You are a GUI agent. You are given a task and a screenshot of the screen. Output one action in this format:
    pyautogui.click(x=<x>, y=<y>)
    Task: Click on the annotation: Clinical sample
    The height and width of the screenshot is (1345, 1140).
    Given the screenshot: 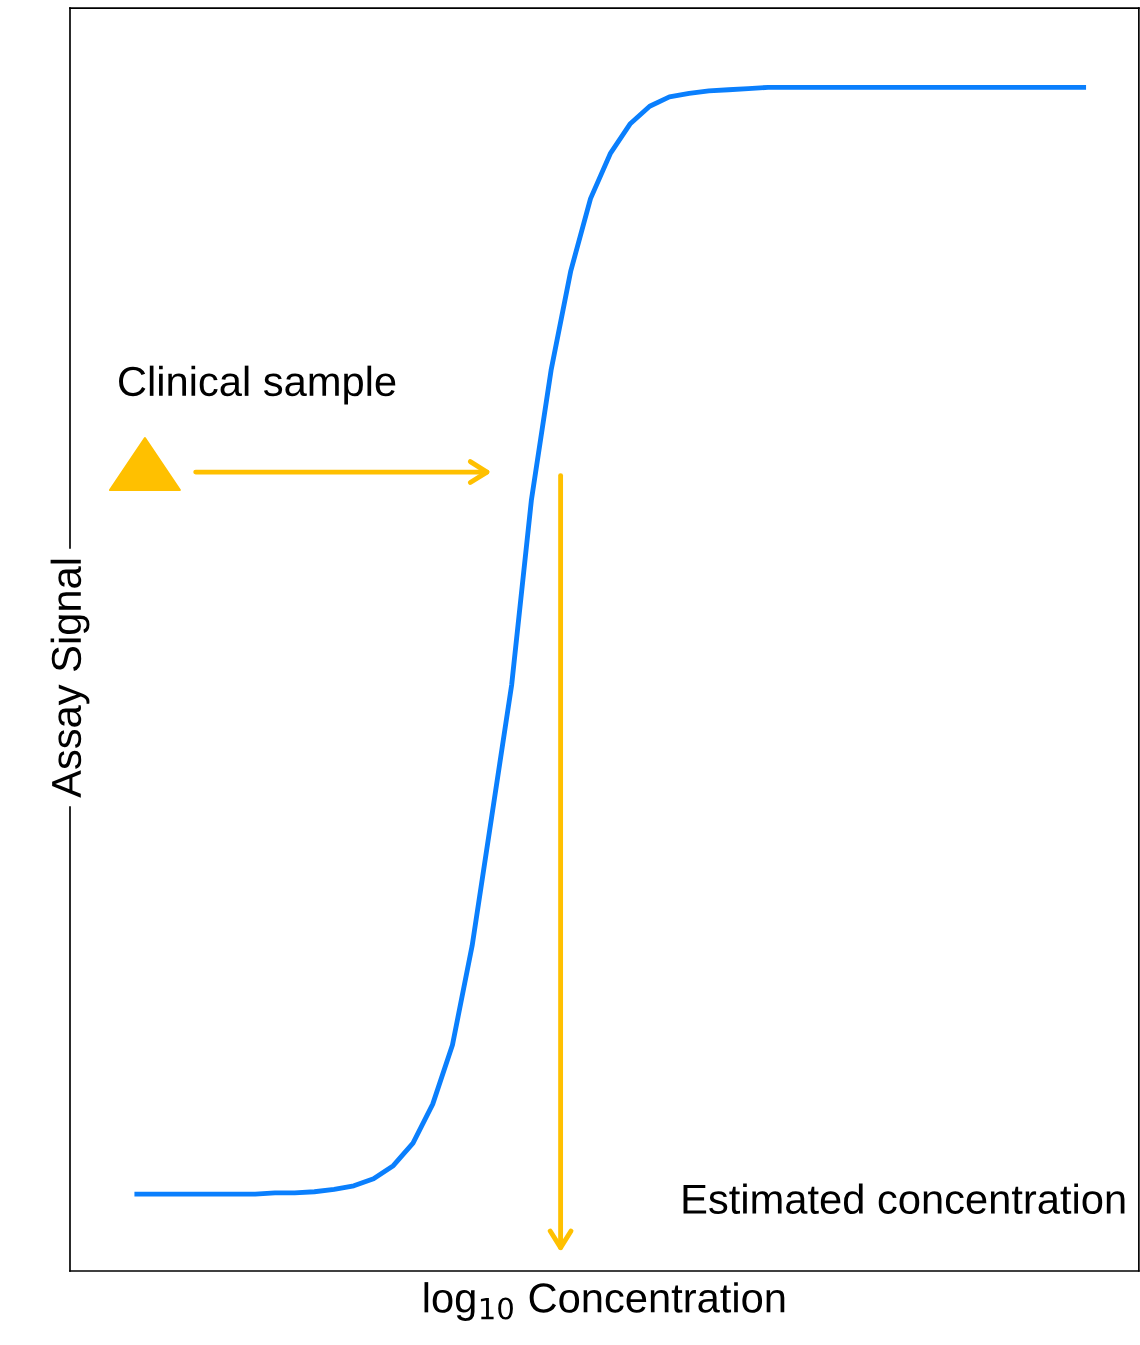 What is the action you would take?
    pyautogui.click(x=257, y=385)
    